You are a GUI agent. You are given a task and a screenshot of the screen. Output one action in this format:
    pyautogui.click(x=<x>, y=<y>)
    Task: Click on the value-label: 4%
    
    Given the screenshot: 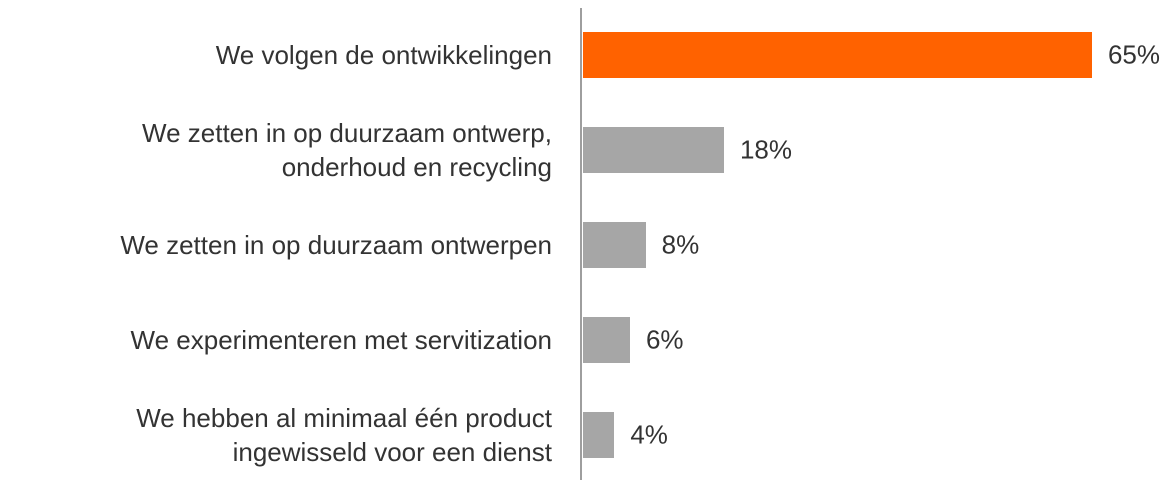 What is the action you would take?
    pyautogui.click(x=649, y=434)
    